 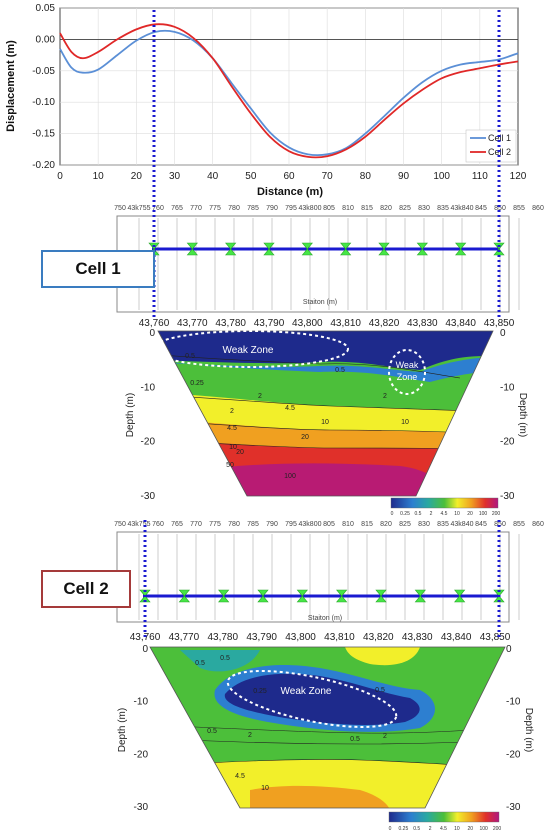 I want to click on x-tick-label: 0, so click(x=60, y=176).